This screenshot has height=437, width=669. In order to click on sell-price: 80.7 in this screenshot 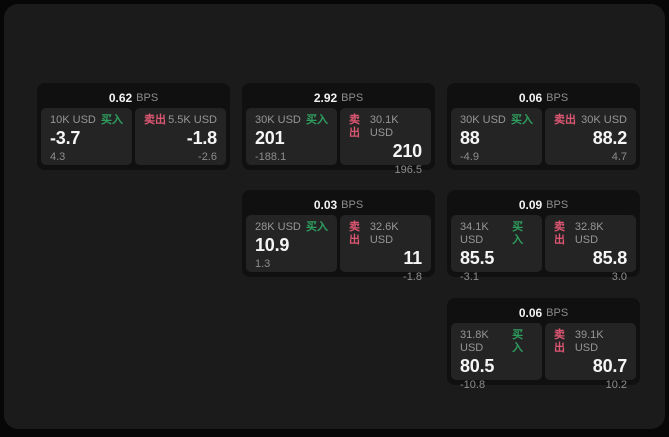, I will do `click(609, 366)`.